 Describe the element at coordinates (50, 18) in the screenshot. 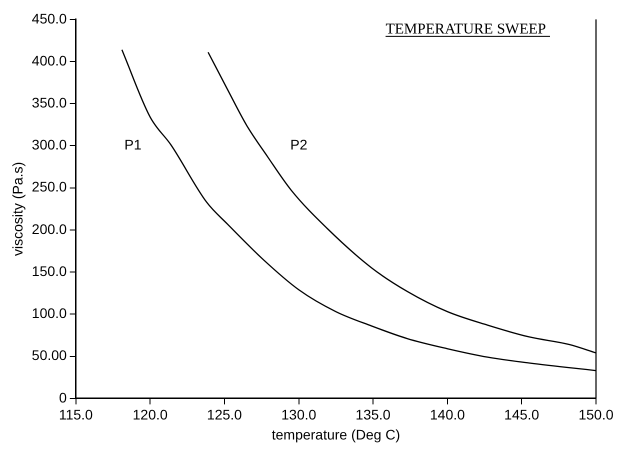

I see `y-tick-label: 450.0` at that location.